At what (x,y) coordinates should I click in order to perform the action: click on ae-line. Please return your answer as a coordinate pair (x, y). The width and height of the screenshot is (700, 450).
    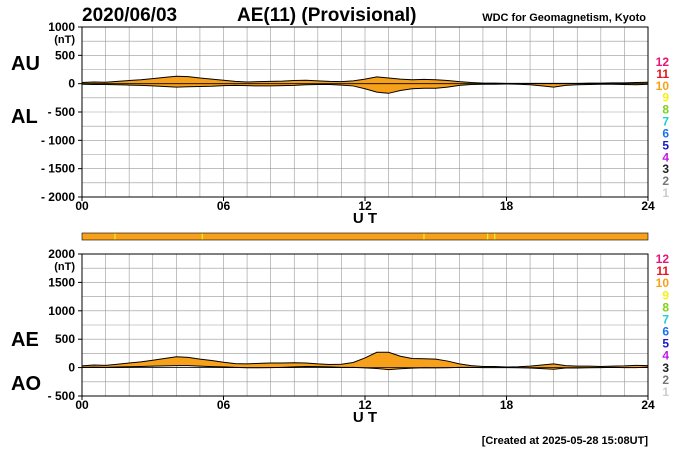
    Looking at the image, I should click on (365, 359).